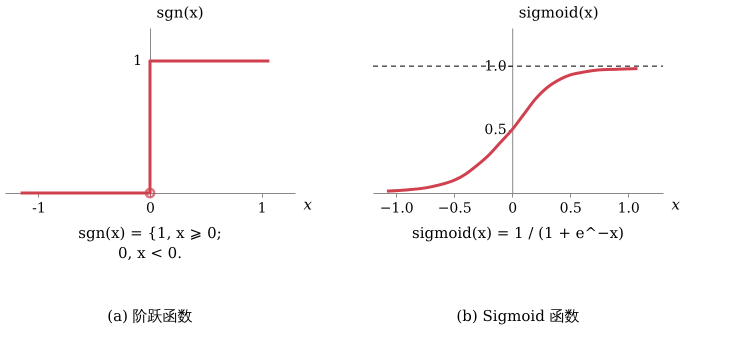 The height and width of the screenshot is (358, 751). I want to click on x-tick-label: 0.5, so click(571, 208).